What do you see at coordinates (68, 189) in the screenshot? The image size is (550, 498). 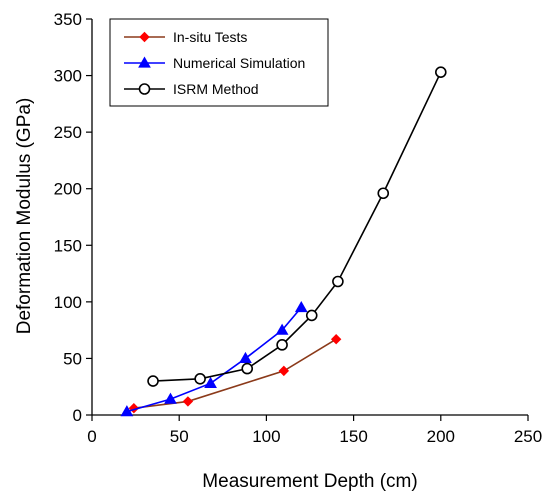 I see `y-tick-label: 200` at bounding box center [68, 189].